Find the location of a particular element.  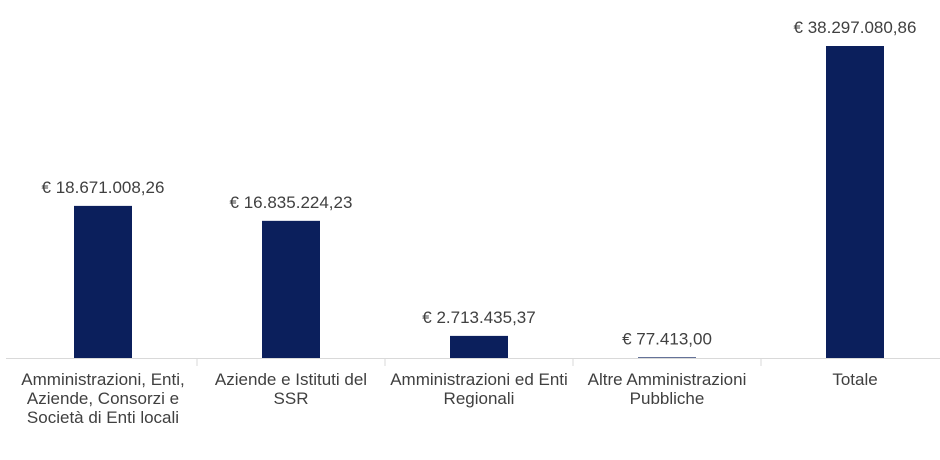

x-tick-label: Altre Amministrazioni Pubbliche is located at coordinates (667, 389).